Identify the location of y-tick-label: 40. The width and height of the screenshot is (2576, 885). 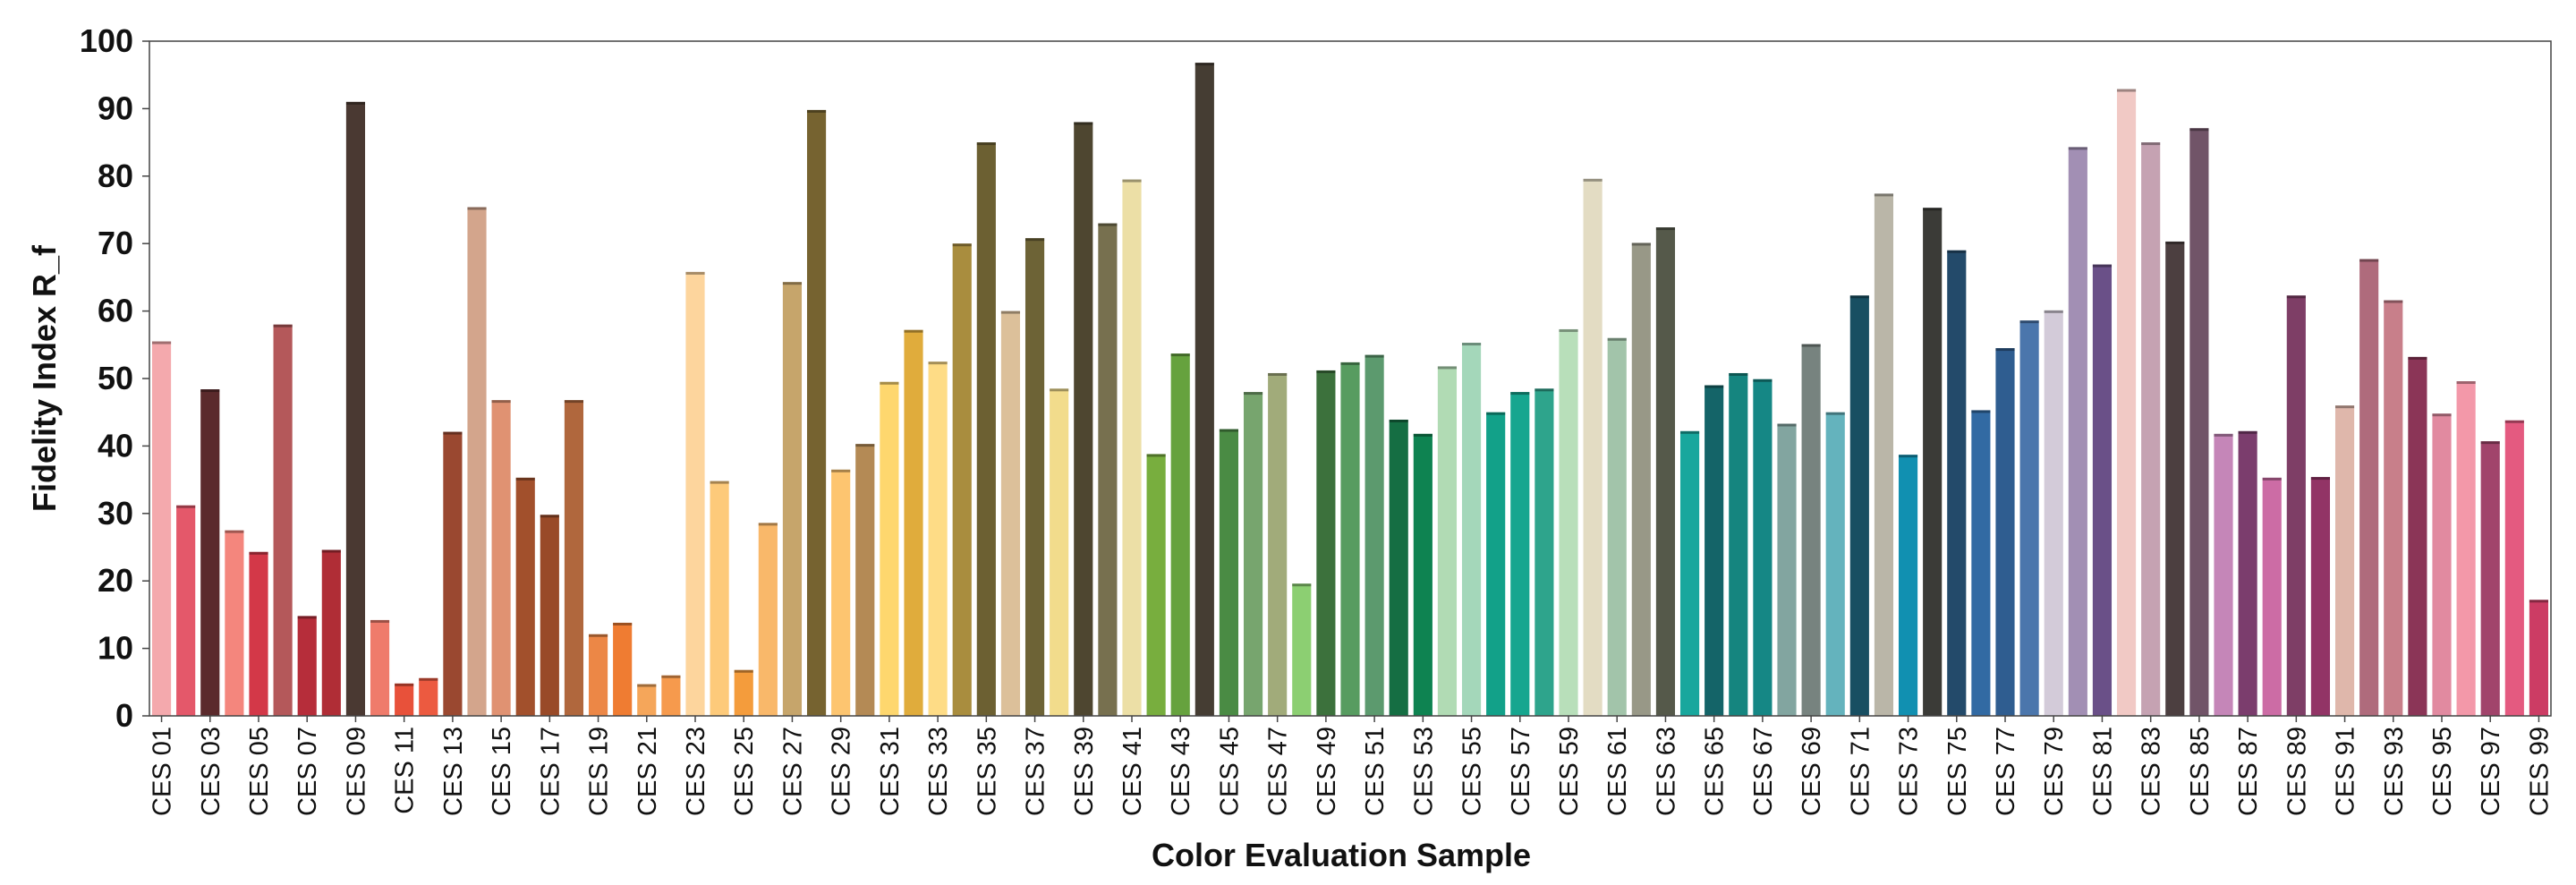
(116, 446).